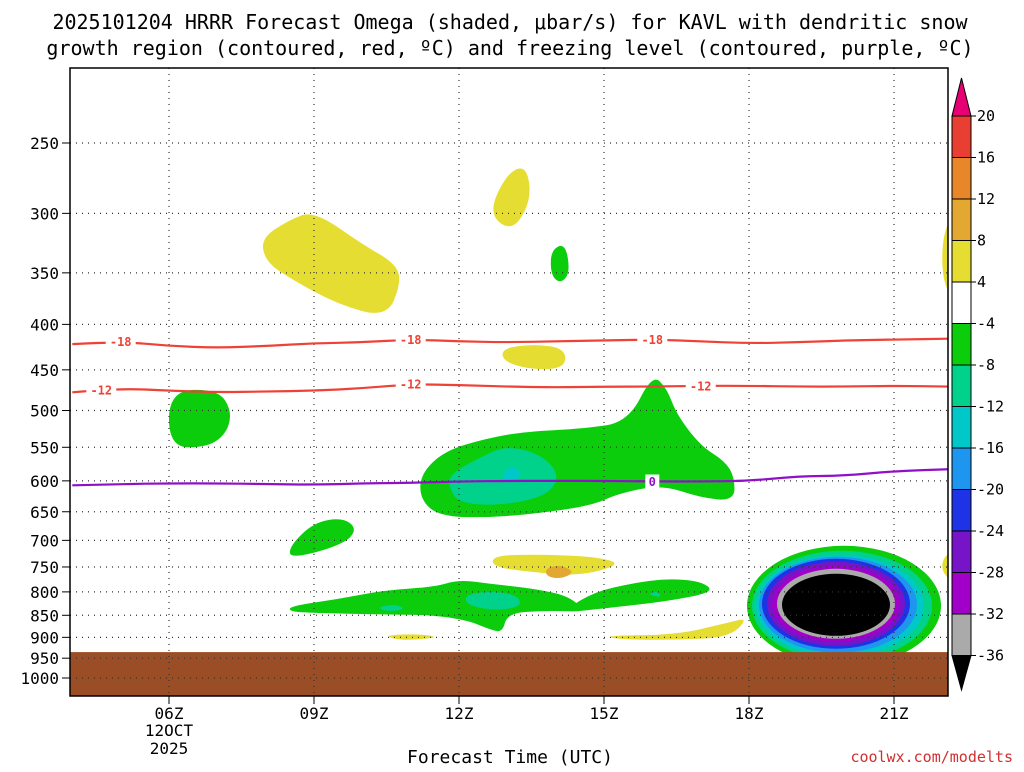 The width and height of the screenshot is (1024, 772). I want to click on contour-label-1-0: -12, so click(101, 390).